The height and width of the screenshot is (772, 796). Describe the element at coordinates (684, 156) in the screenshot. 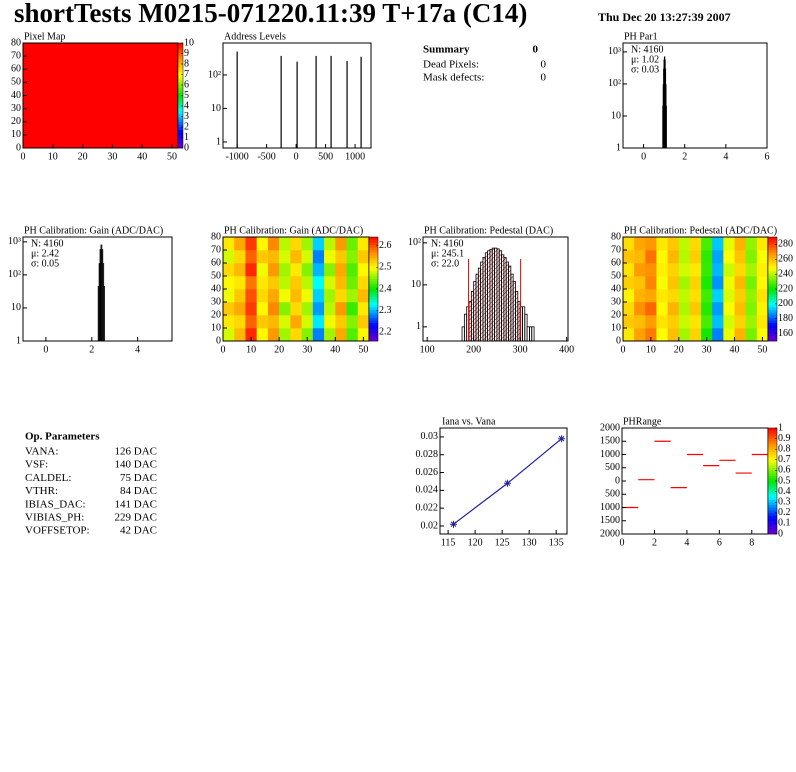

I see `x-tick-label: 2` at that location.